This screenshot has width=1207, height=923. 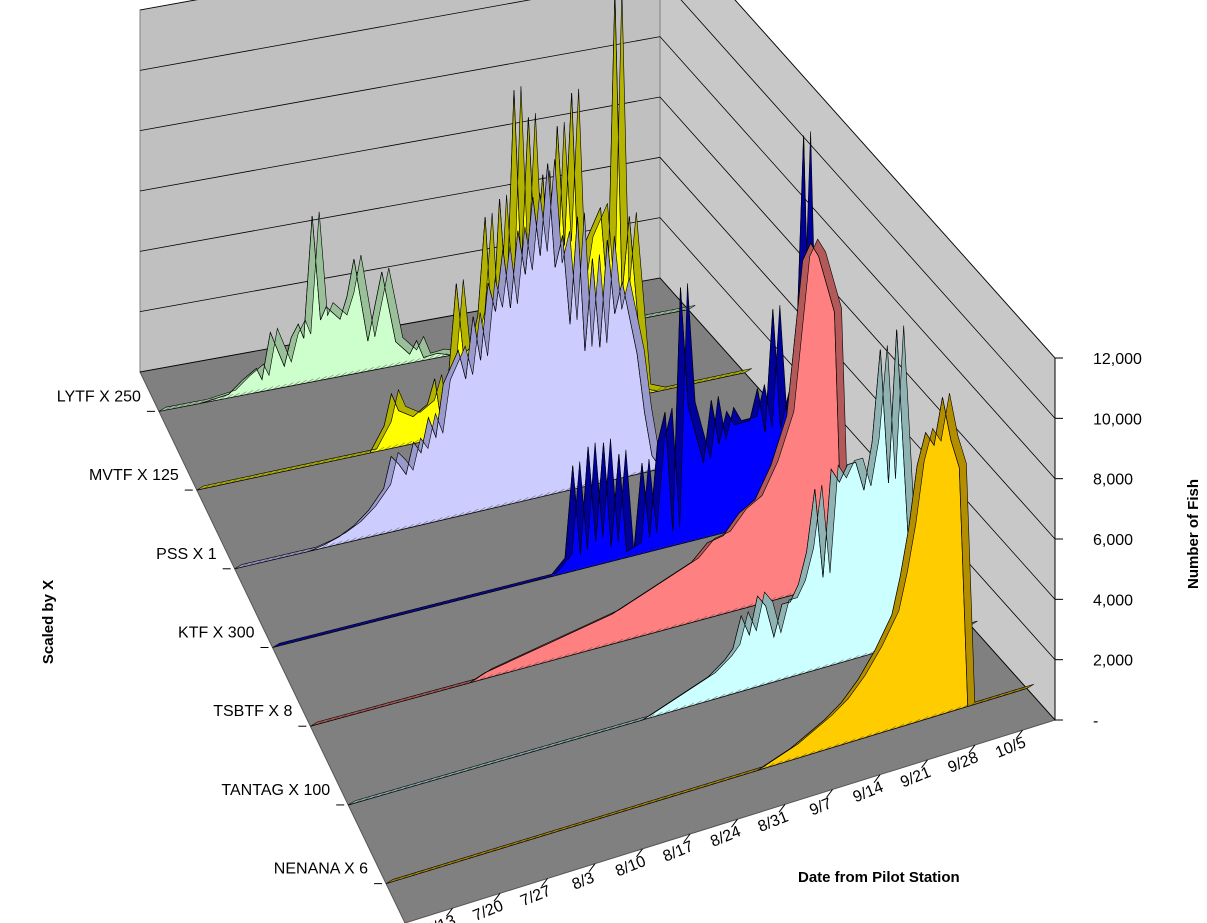 I want to click on x-tick-label: 8/24, so click(x=725, y=836).